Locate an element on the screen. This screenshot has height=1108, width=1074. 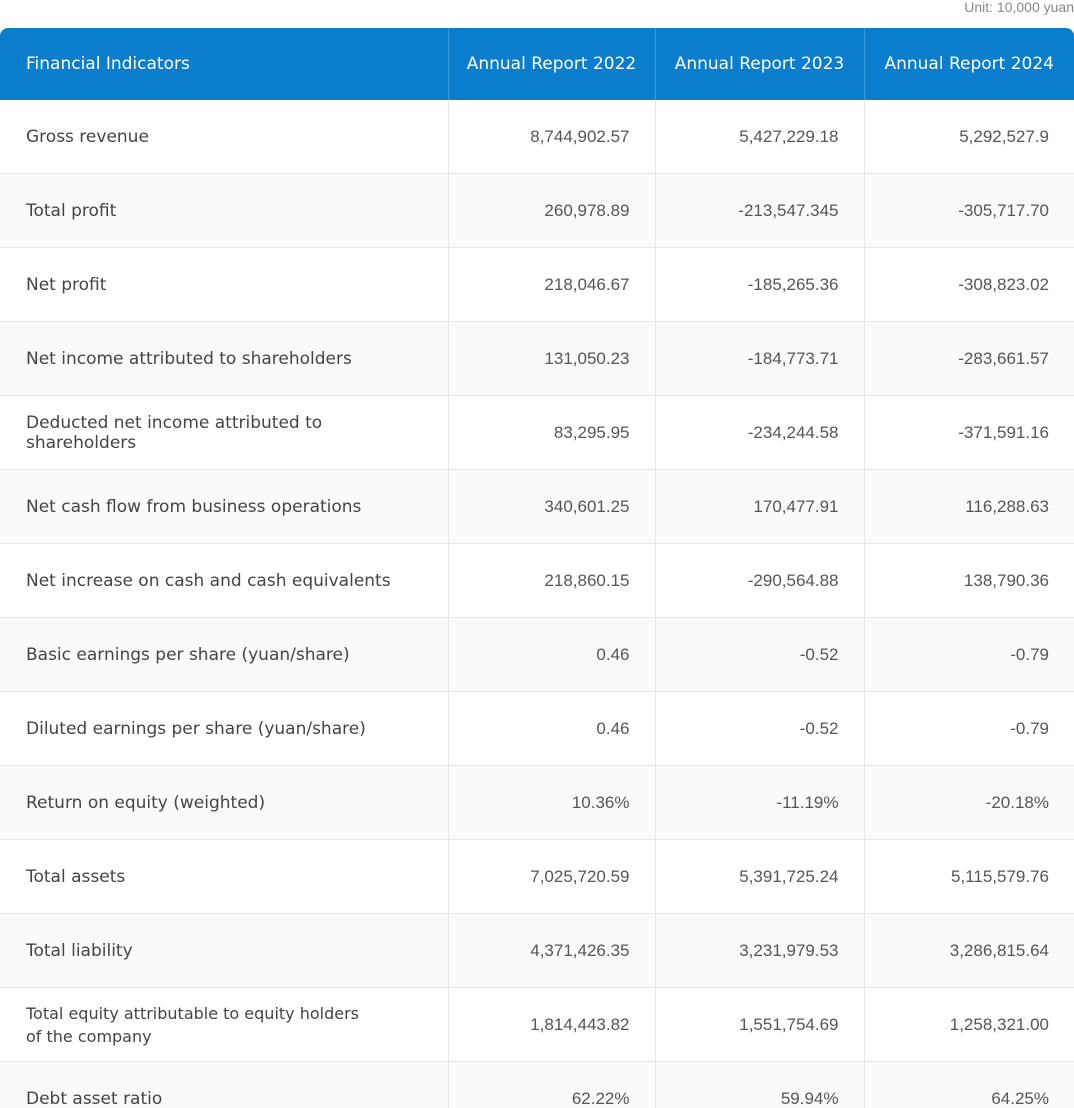
value-cell: -20.18% is located at coordinates (968, 802).